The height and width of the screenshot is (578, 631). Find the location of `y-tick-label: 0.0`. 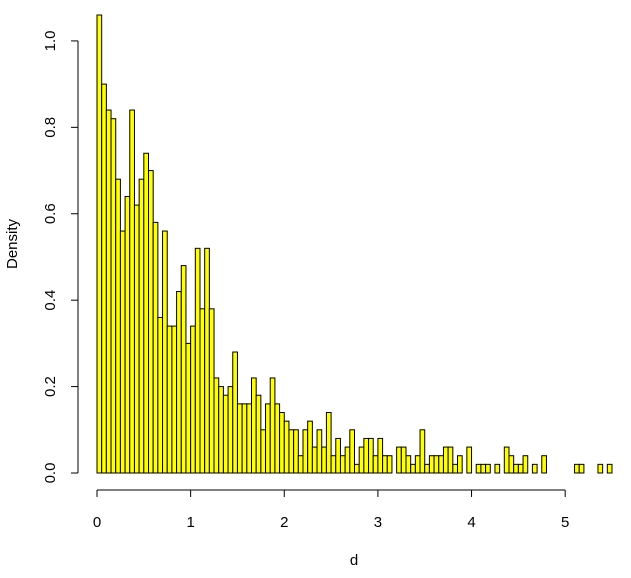

y-tick-label: 0.0 is located at coordinates (50, 473).